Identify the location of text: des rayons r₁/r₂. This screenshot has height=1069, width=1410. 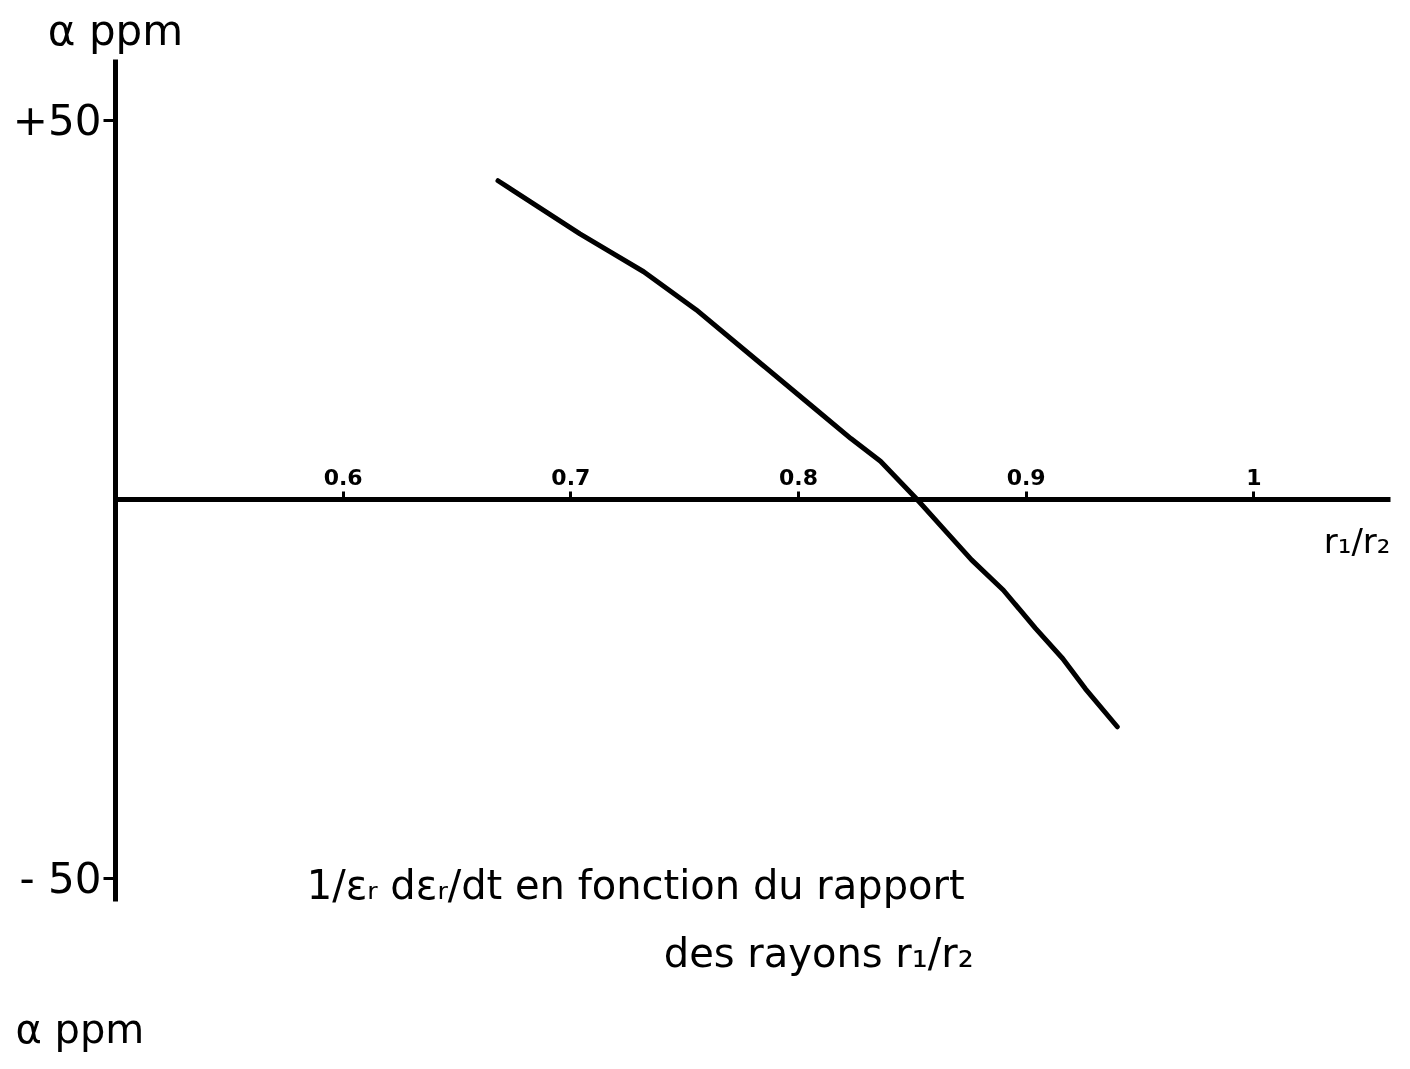
(818, 953).